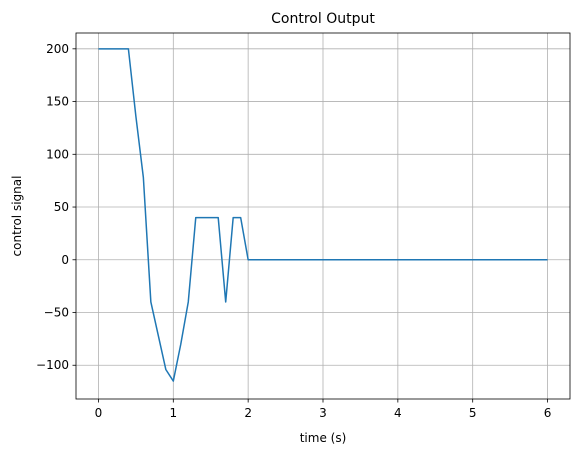 The width and height of the screenshot is (583, 455). What do you see at coordinates (57, 102) in the screenshot?
I see `y-tick-label: 150` at bounding box center [57, 102].